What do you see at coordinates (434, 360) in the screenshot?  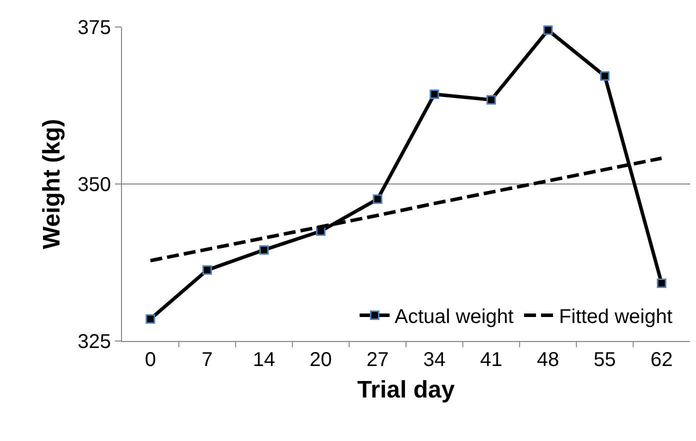 I see `x-tick-label: 34` at bounding box center [434, 360].